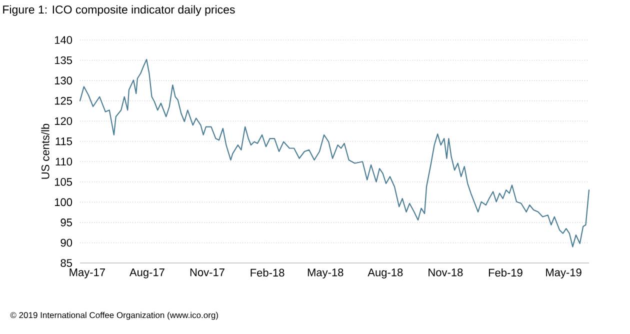 Image resolution: width=630 pixels, height=334 pixels. What do you see at coordinates (63, 121) in the screenshot?
I see `y-tick-label: 120` at bounding box center [63, 121].